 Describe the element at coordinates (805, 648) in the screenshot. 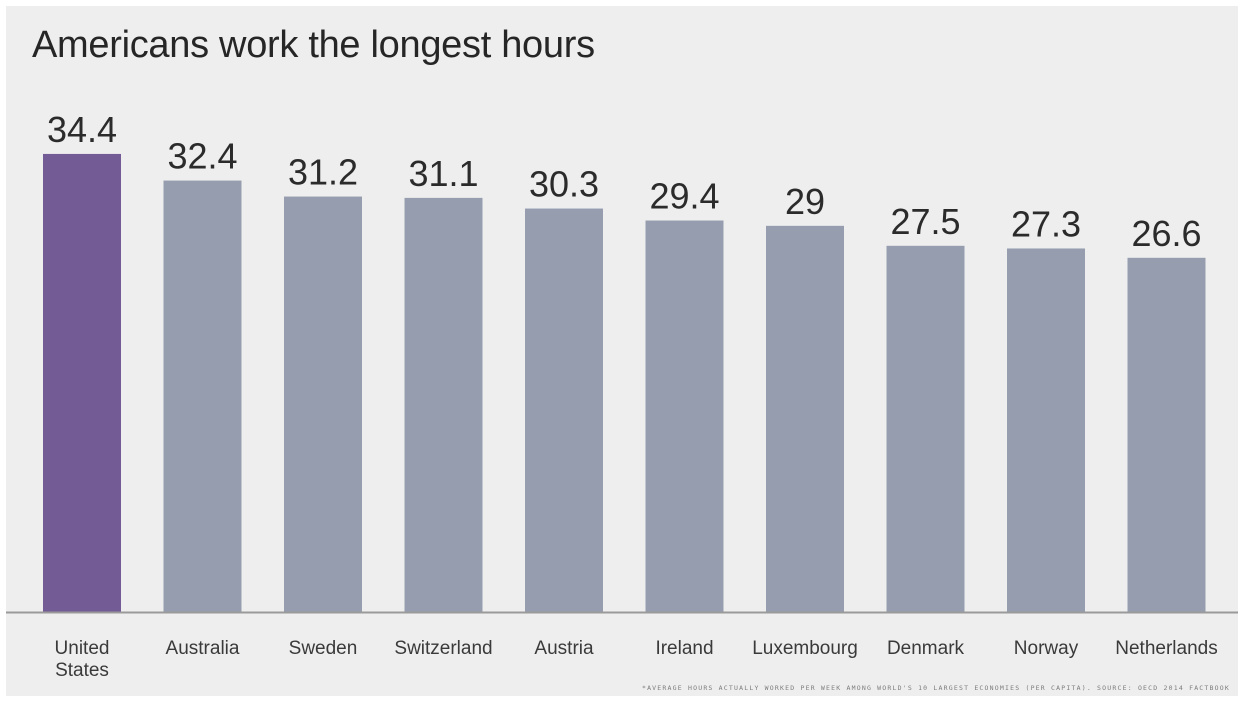

I see `category-label: Luxembourg` at that location.